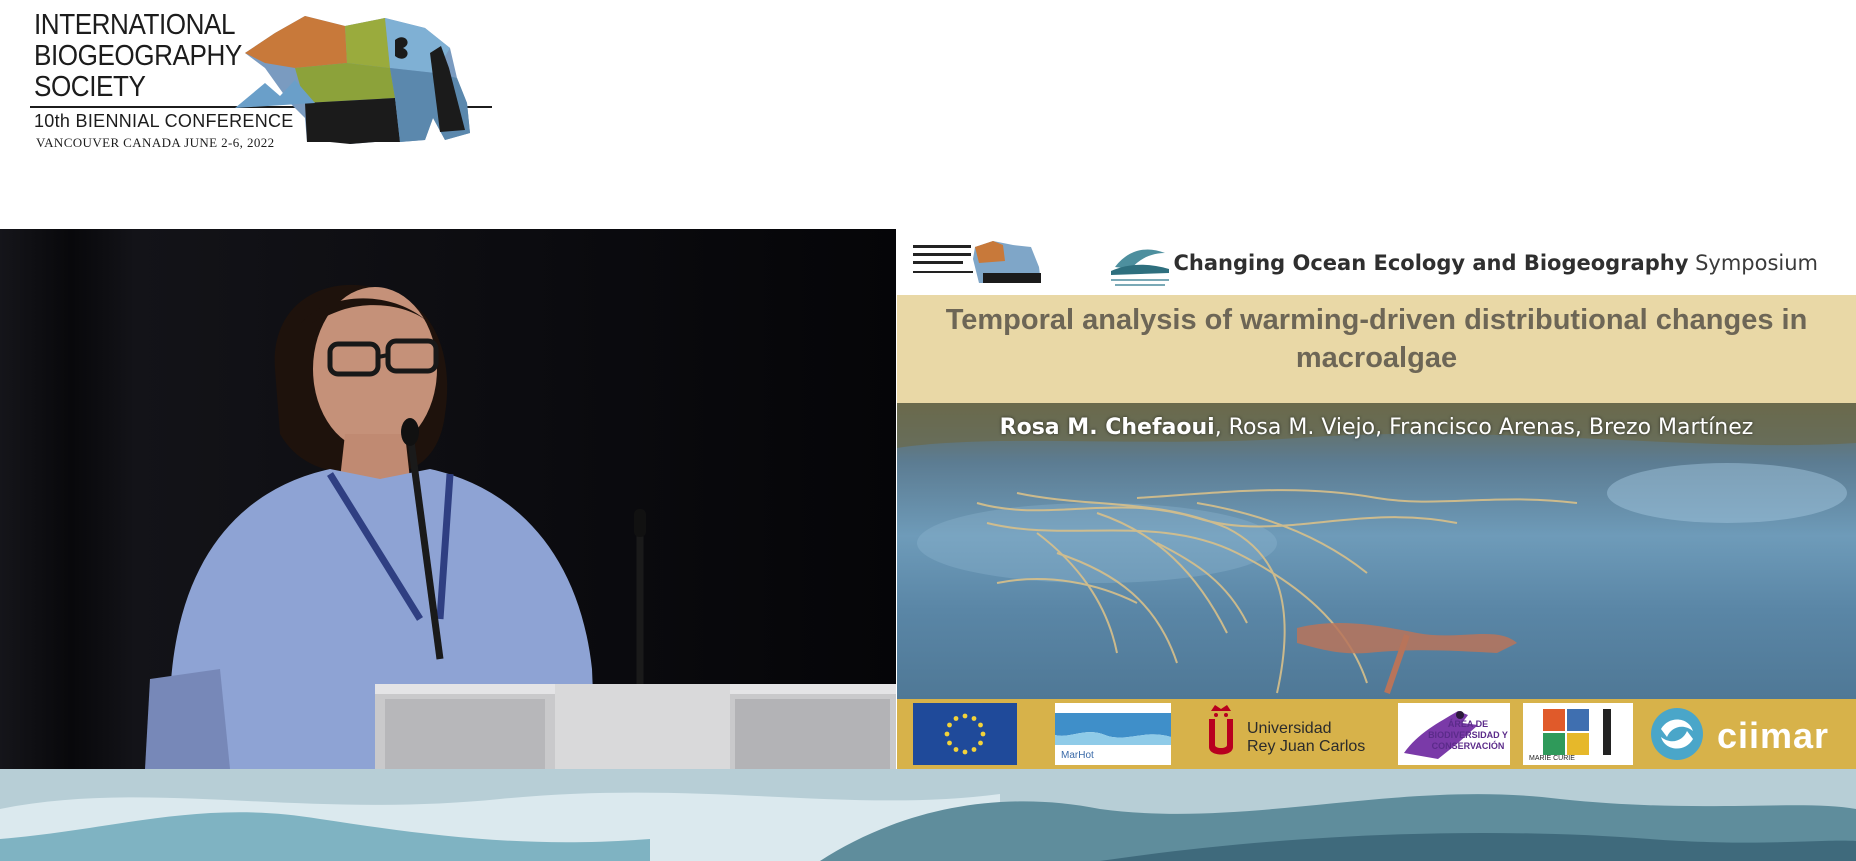 This screenshot has height=861, width=1856. What do you see at coordinates (135, 25) in the screenshot?
I see `logo-line-1: INTERNATIONAL` at bounding box center [135, 25].